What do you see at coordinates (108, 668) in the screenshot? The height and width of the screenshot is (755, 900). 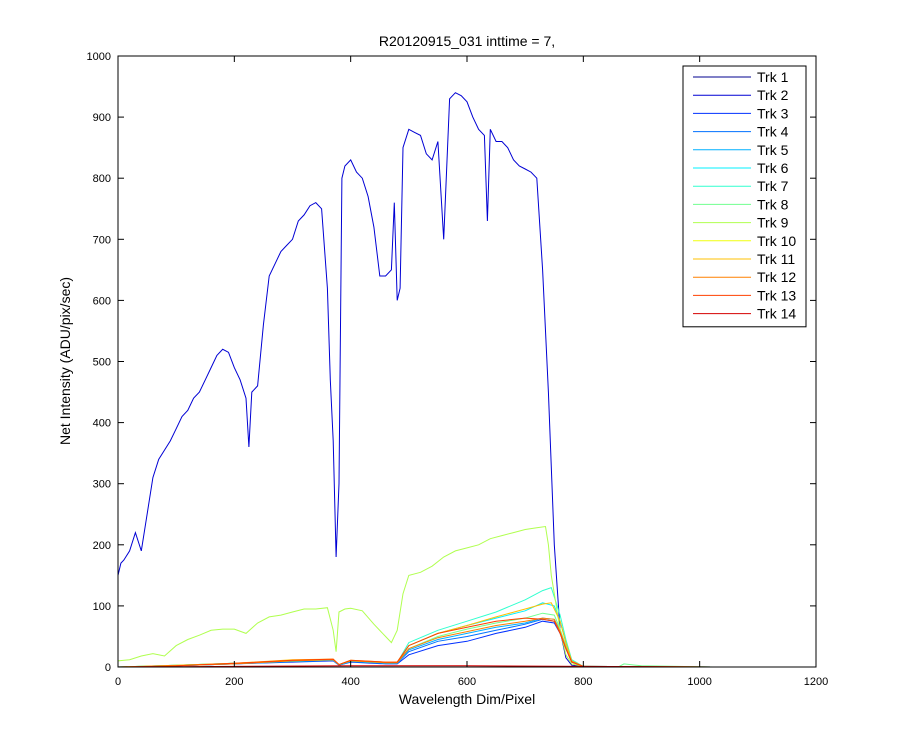 I see `y-tick-label: 0` at bounding box center [108, 668].